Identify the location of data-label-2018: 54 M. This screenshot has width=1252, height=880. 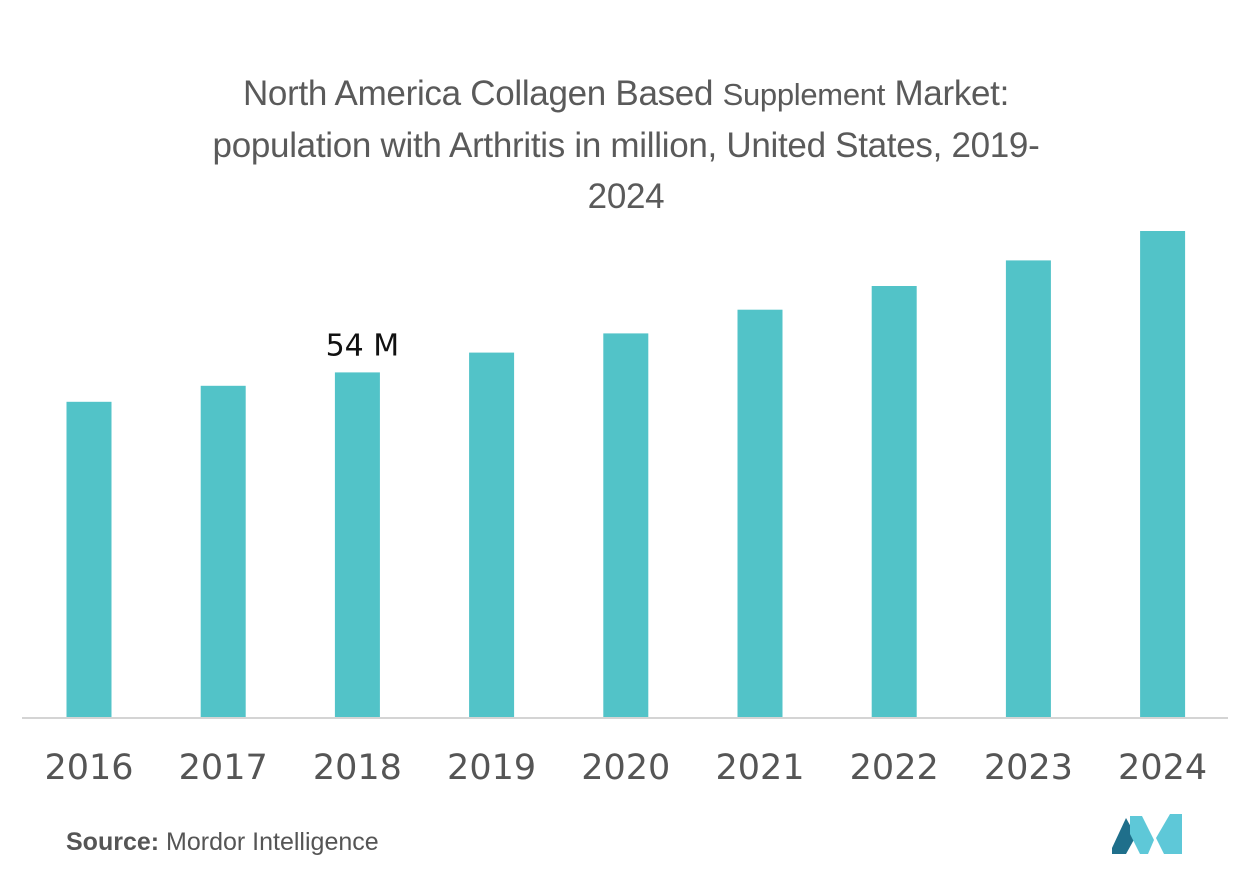
(363, 345).